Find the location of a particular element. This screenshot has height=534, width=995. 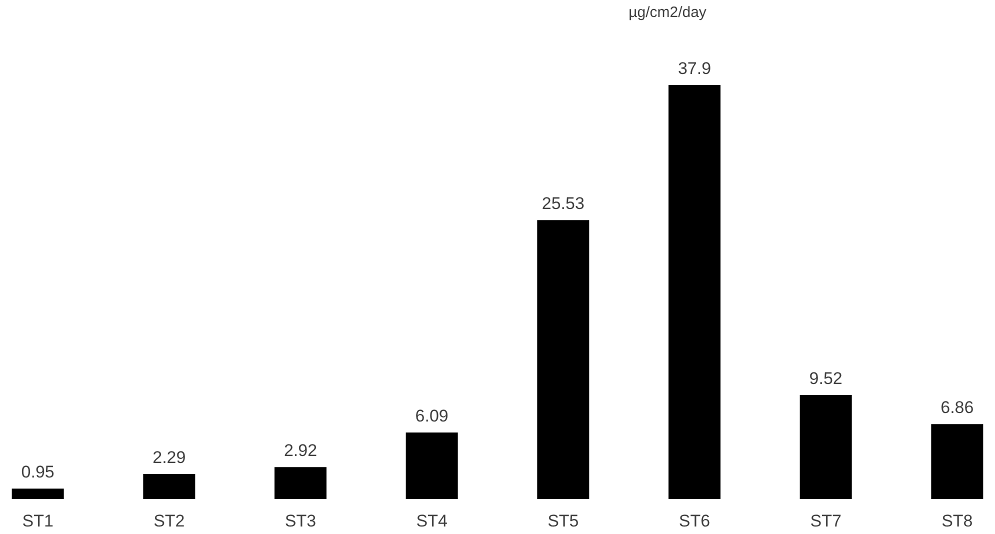

x-tick-label: ST4 is located at coordinates (432, 521).